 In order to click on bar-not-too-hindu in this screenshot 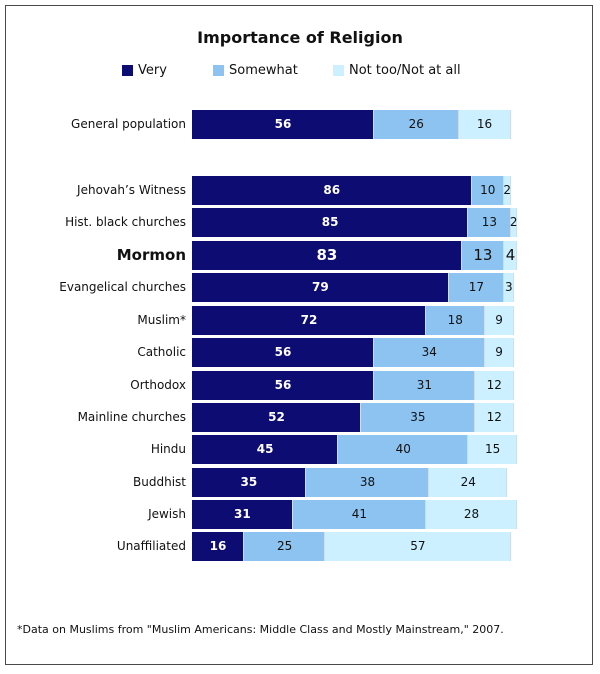, I will do `click(492, 449)`.